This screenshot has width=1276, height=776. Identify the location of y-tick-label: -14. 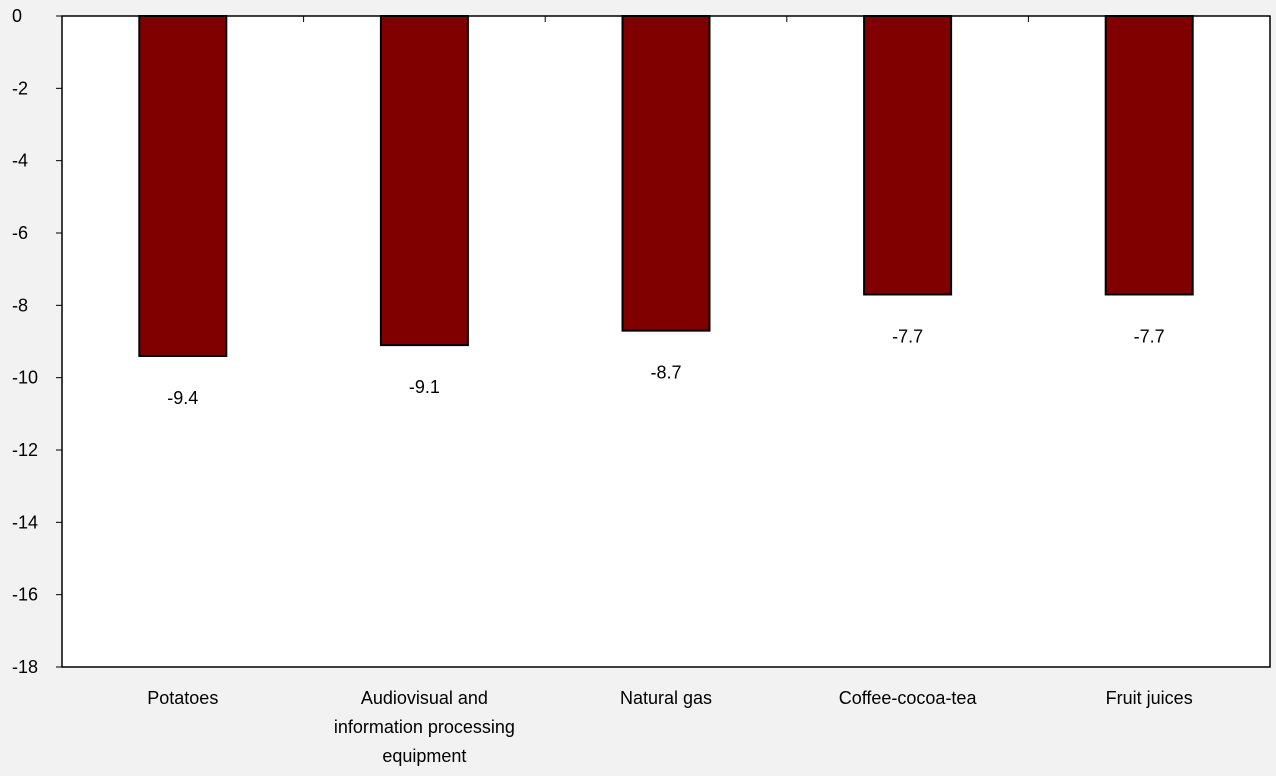
(25, 522).